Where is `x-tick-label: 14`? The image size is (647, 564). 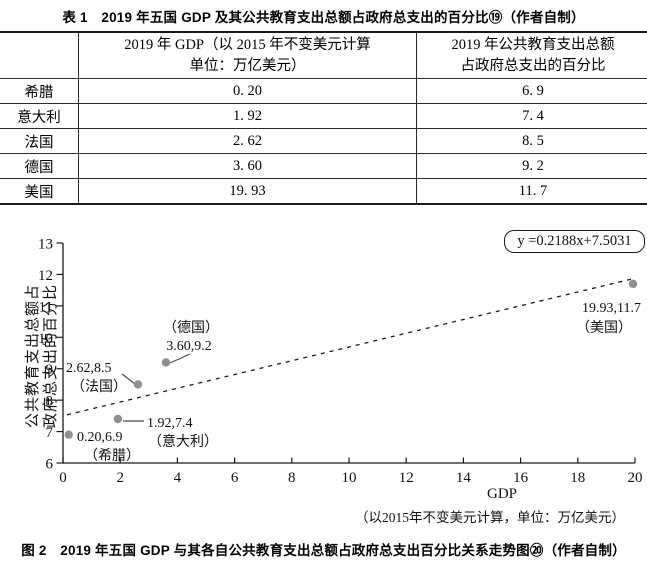
x-tick-label: 14 is located at coordinates (464, 478).